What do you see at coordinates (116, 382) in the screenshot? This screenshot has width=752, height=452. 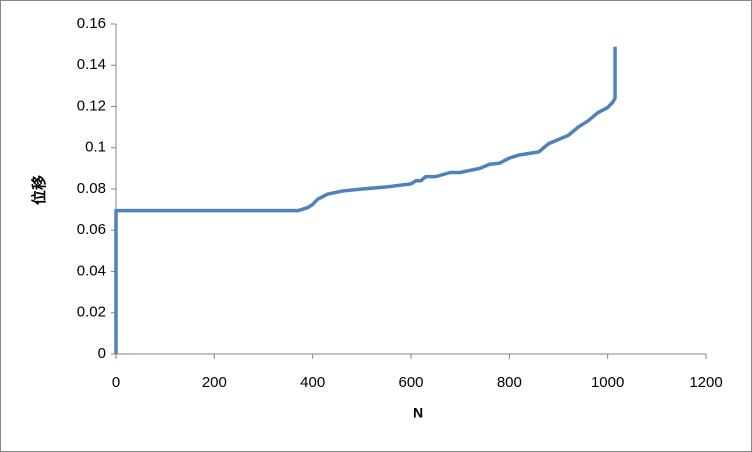 I see `x-tick-label: 0` at bounding box center [116, 382].